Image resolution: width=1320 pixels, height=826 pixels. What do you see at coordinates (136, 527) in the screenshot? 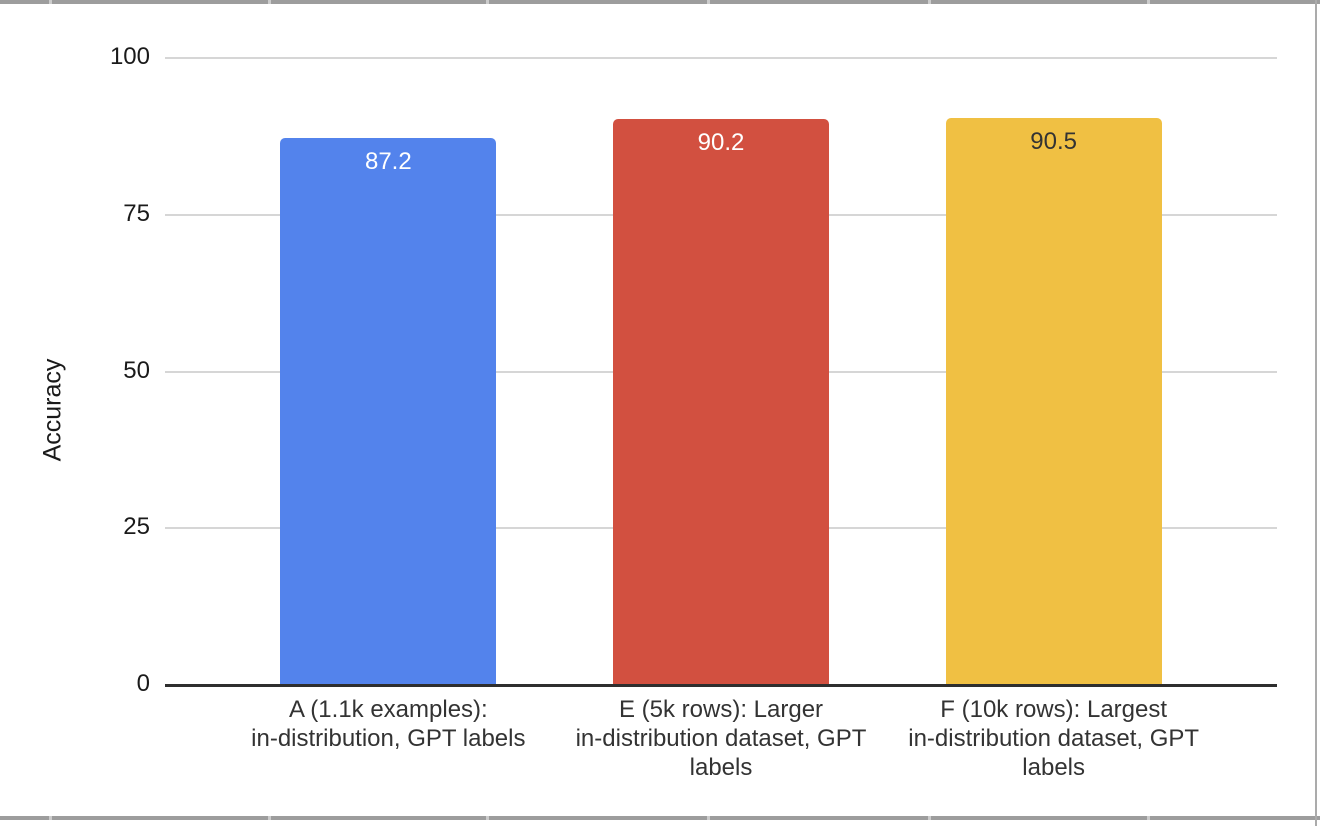
I see `y-tick-label-25: 25` at bounding box center [136, 527].